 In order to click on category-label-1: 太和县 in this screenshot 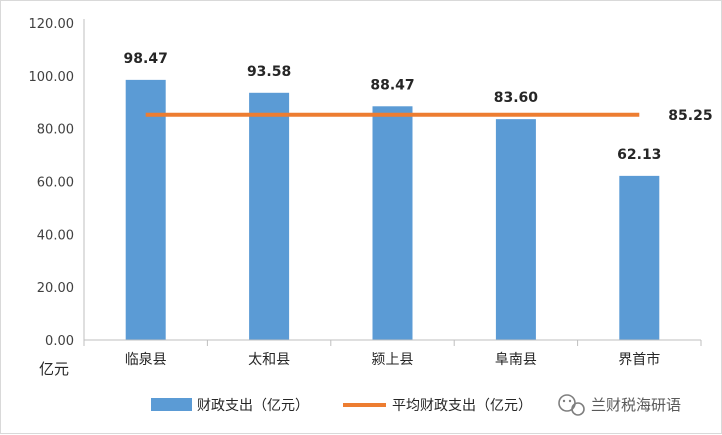, I will do `click(269, 360)`.